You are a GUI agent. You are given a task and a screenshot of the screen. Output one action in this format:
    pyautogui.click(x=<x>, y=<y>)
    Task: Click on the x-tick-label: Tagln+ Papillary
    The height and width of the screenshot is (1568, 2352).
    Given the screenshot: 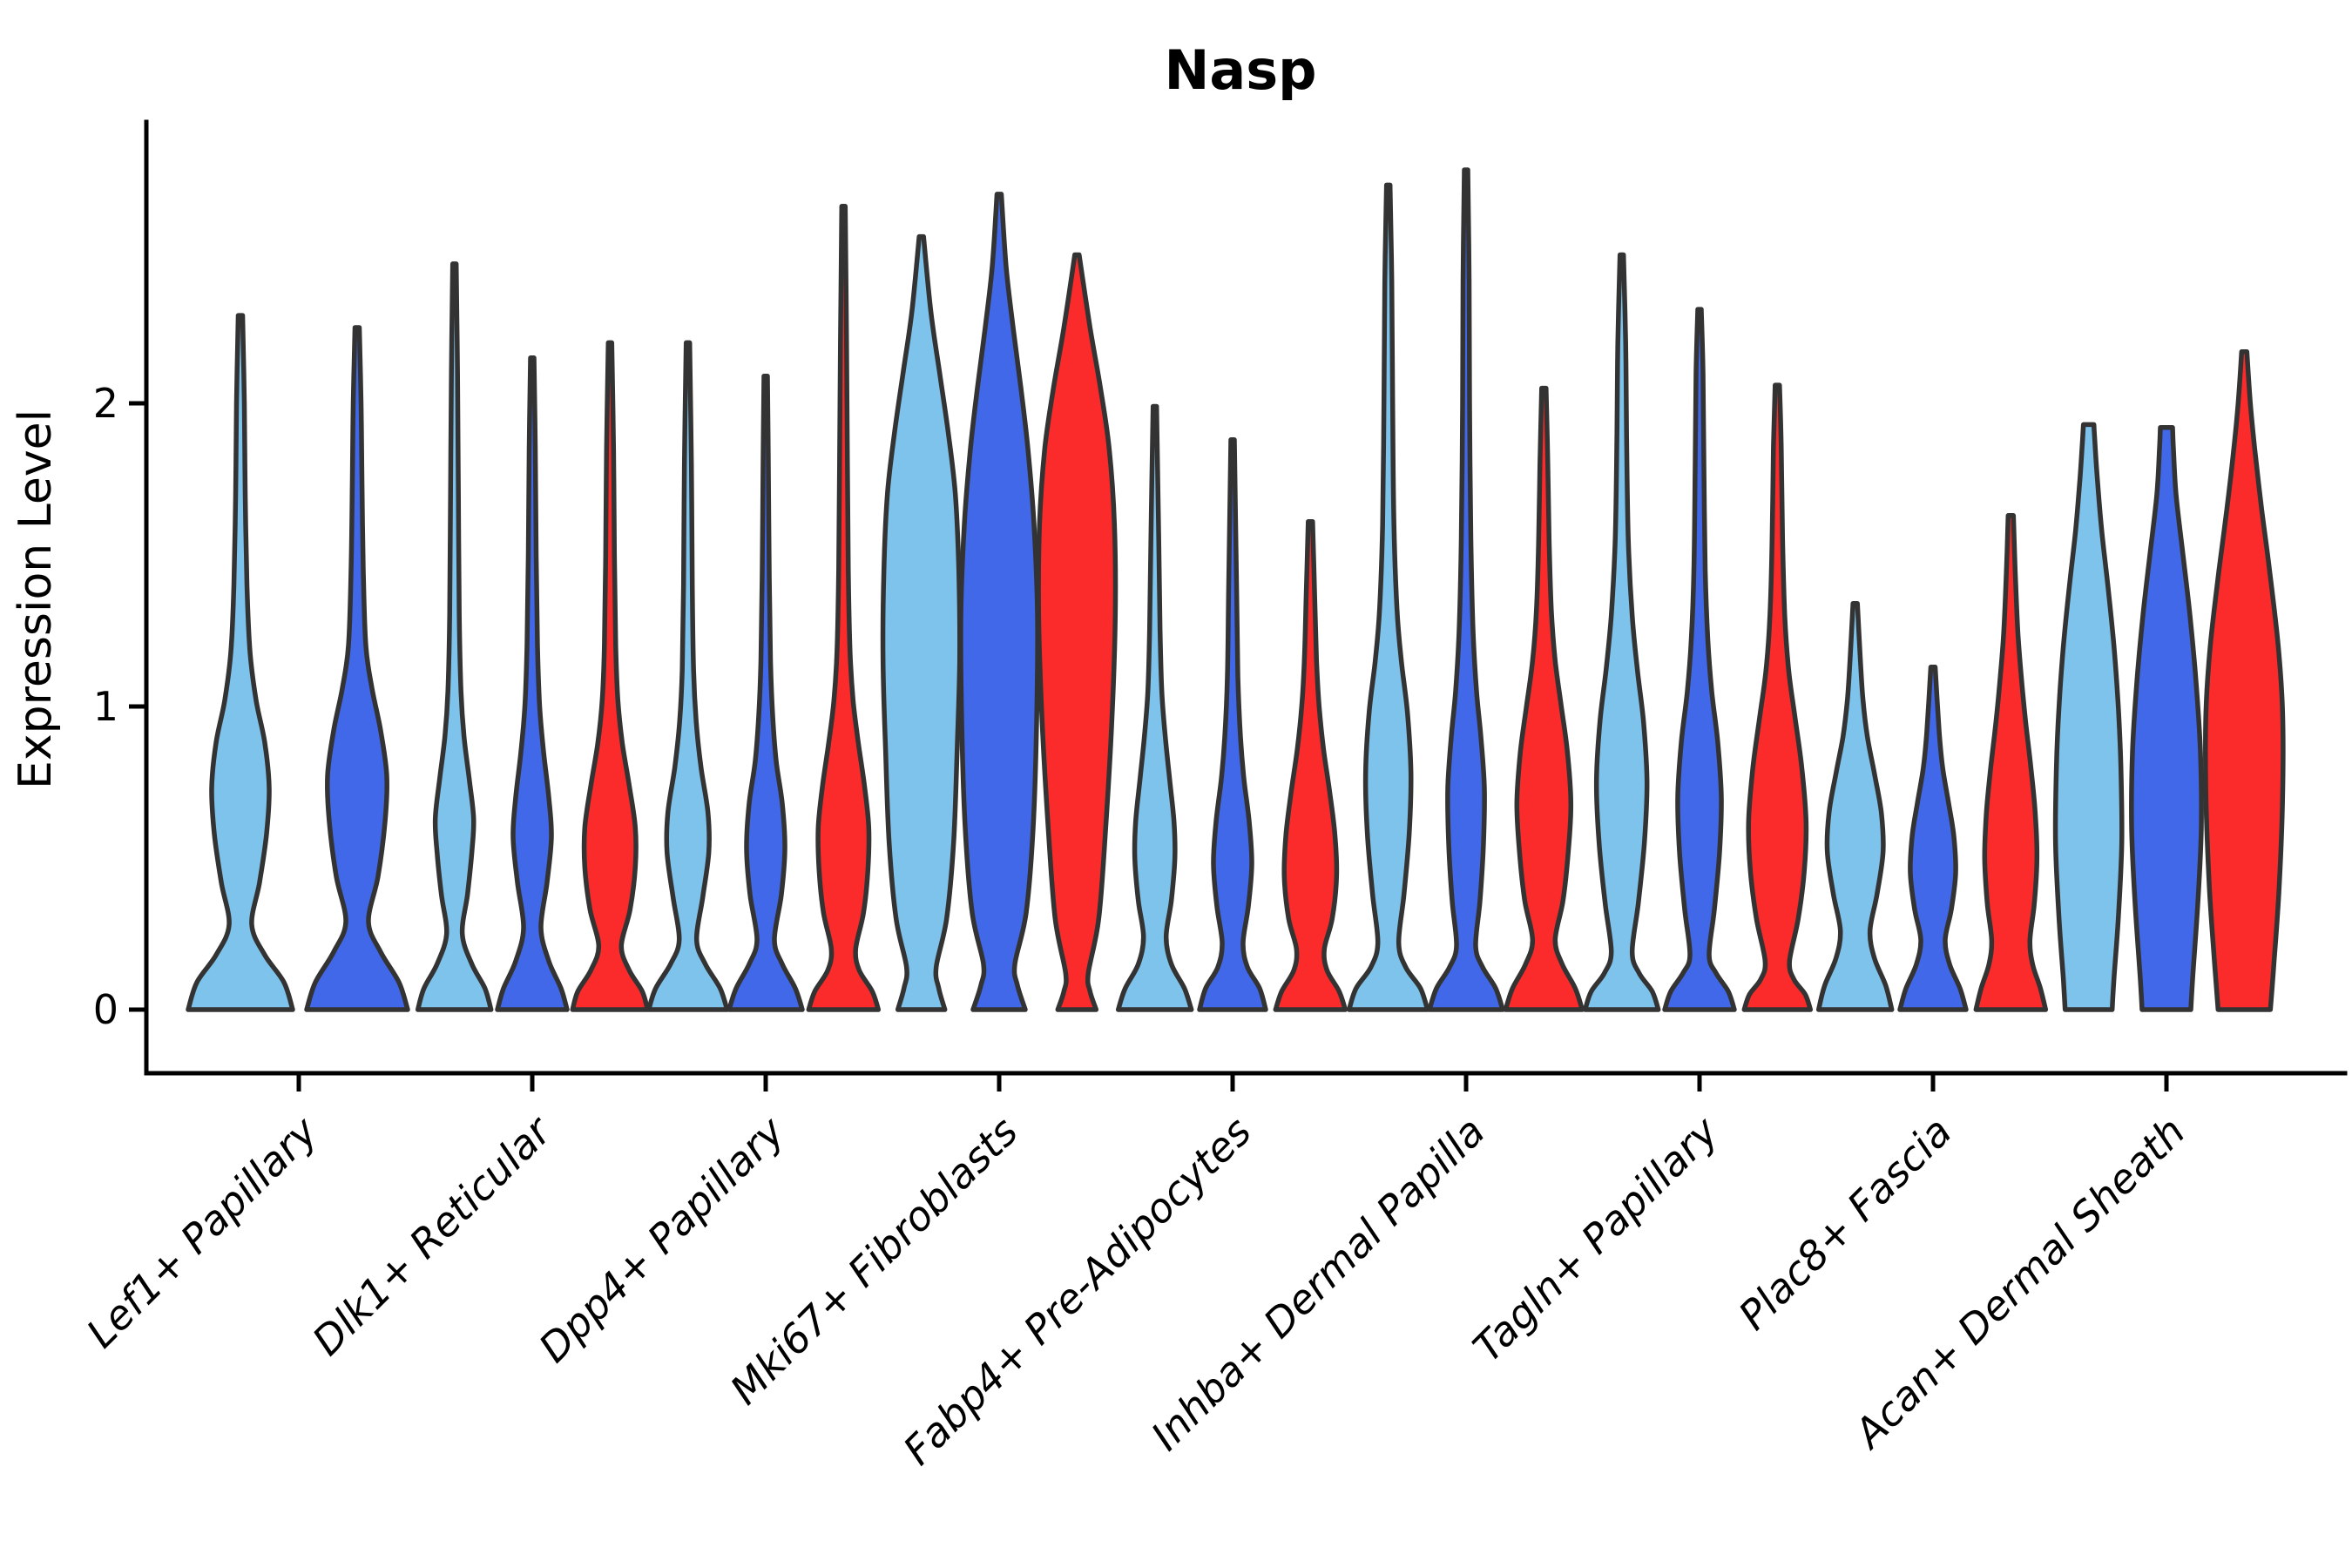 What is the action you would take?
    pyautogui.click(x=1595, y=1239)
    